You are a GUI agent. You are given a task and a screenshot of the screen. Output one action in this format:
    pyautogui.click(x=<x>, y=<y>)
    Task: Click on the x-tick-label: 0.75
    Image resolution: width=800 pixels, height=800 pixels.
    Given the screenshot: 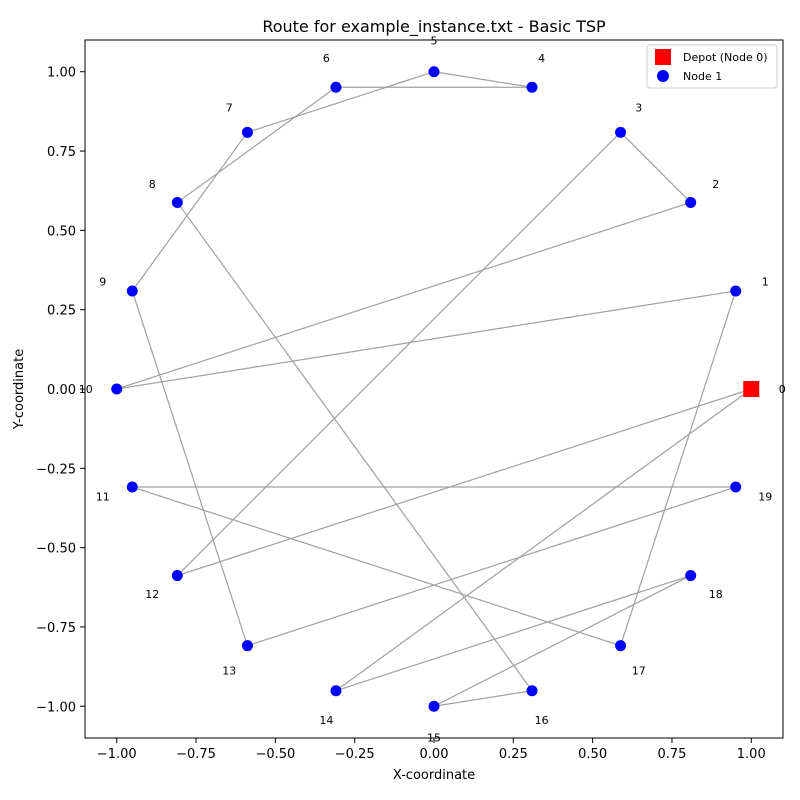 What is the action you would take?
    pyautogui.click(x=671, y=754)
    